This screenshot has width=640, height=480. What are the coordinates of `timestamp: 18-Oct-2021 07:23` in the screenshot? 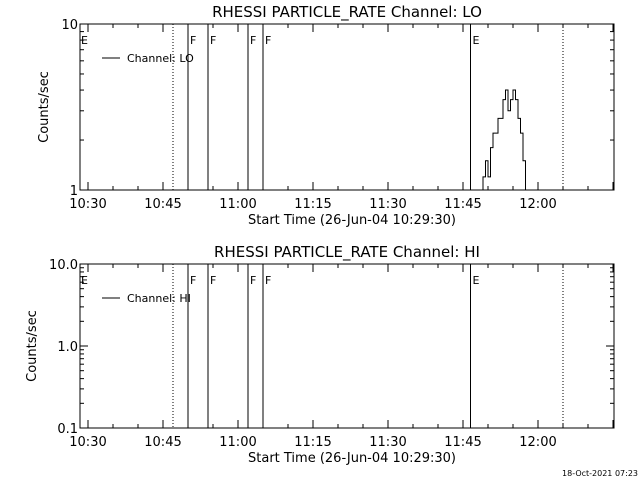 It's located at (600, 473).